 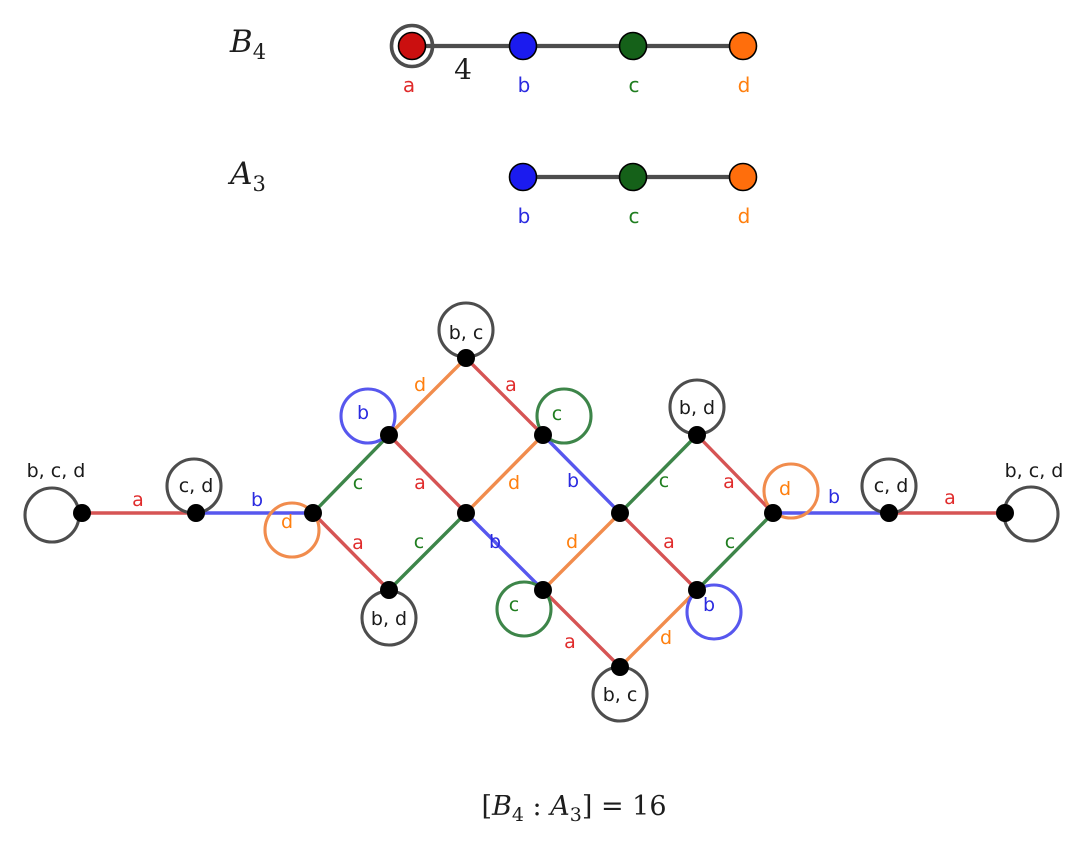 I want to click on loop-label-n12: b, c, so click(x=620, y=695).